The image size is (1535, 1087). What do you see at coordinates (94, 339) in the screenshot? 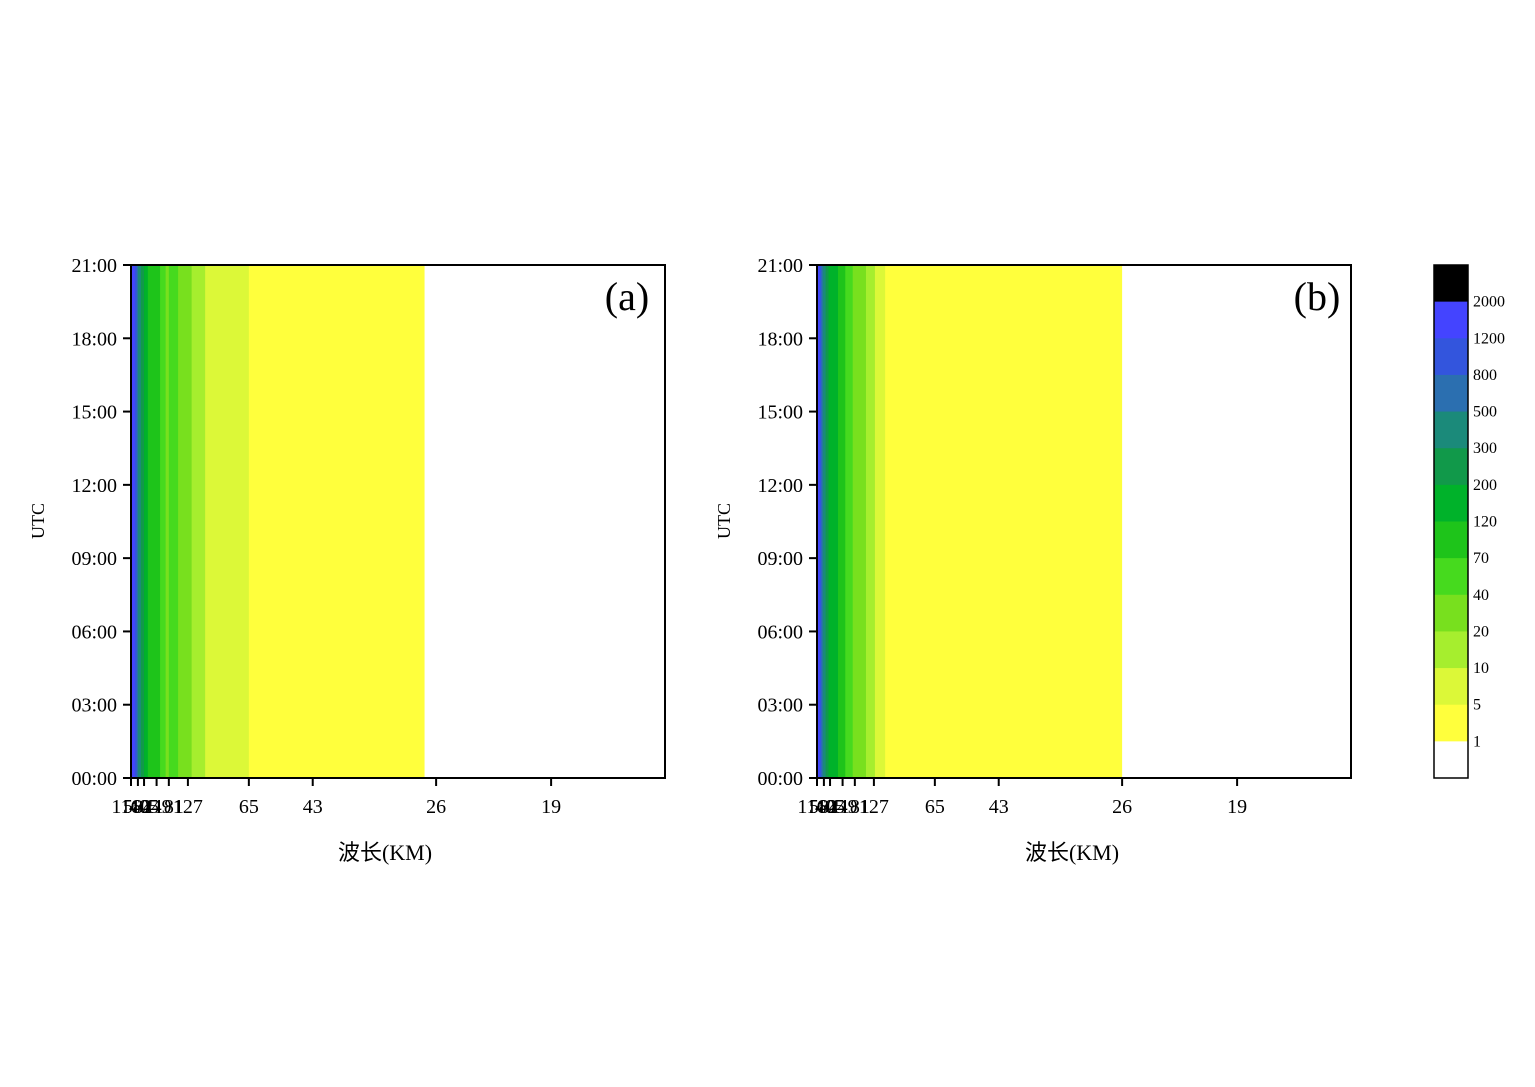
I see `panel-a-y-tick-label: 18:00` at bounding box center [94, 339].